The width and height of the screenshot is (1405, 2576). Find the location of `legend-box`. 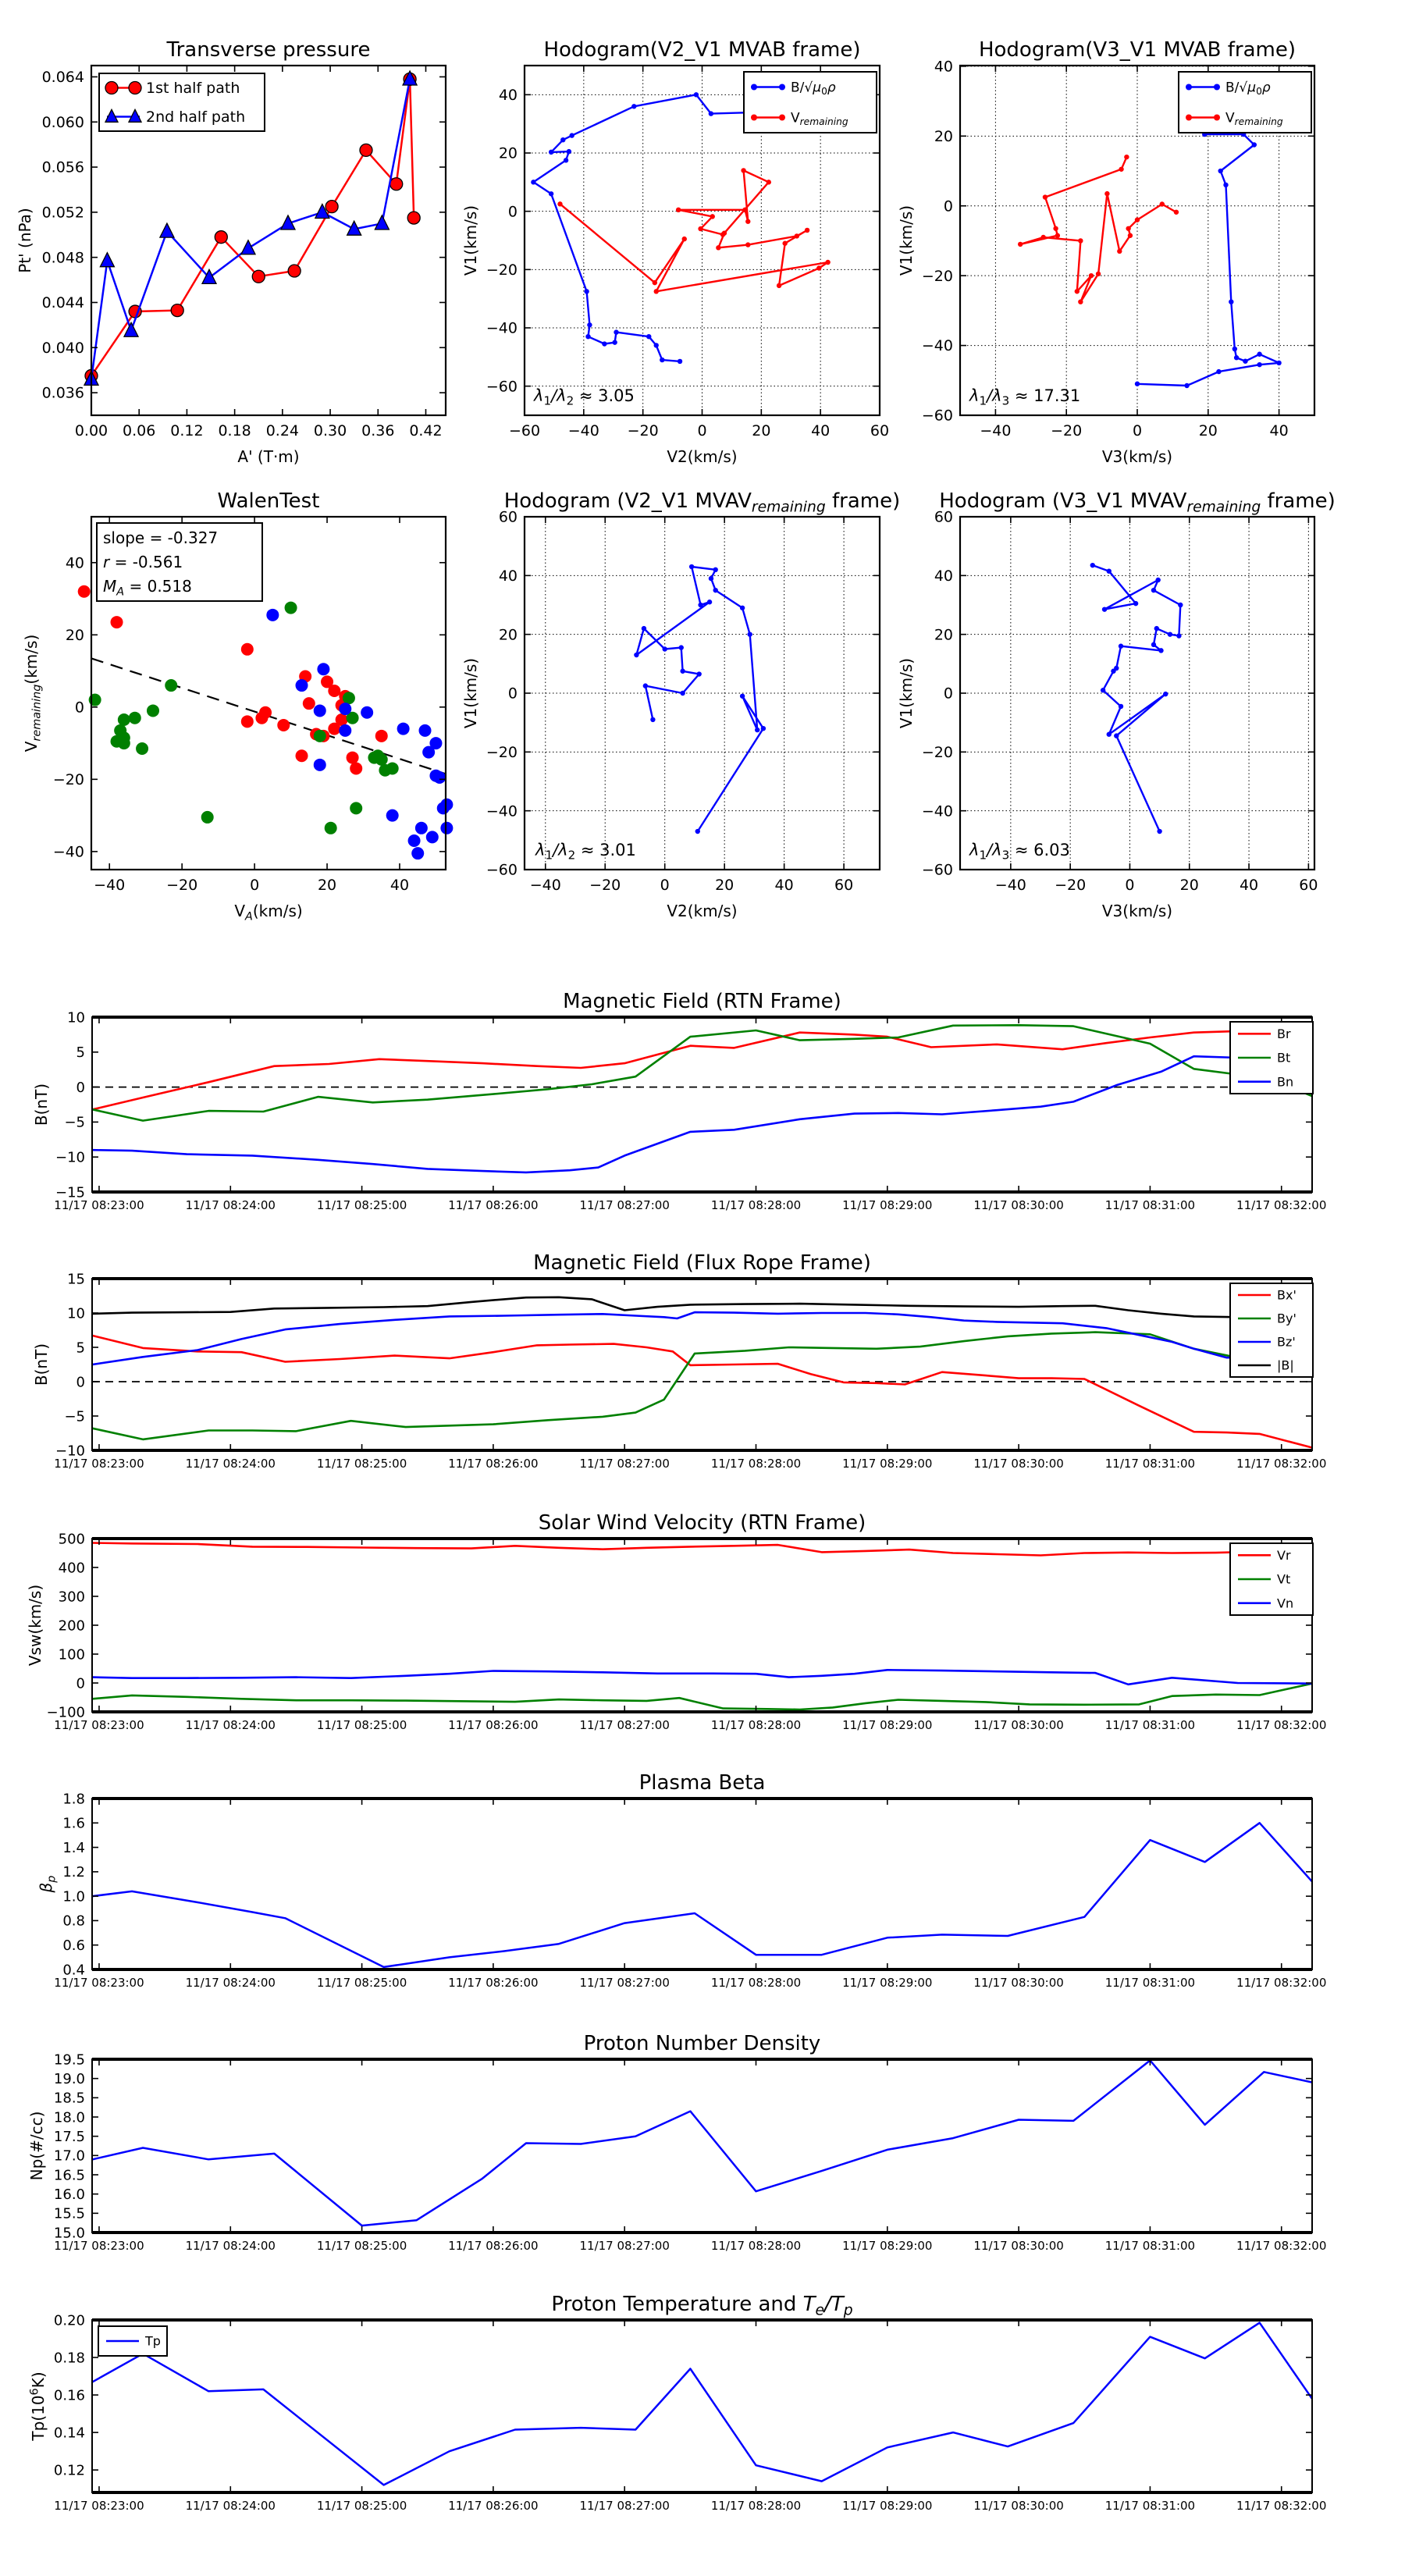

legend-box is located at coordinates (181, 102).